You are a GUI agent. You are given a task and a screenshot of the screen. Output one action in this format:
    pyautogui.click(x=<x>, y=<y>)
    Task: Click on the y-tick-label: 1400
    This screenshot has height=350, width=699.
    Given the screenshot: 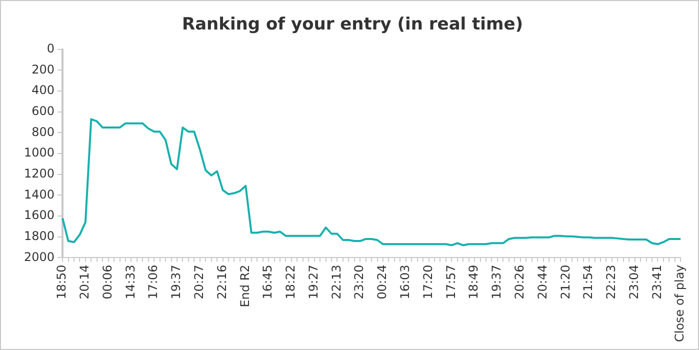 What is the action you would take?
    pyautogui.click(x=39, y=194)
    